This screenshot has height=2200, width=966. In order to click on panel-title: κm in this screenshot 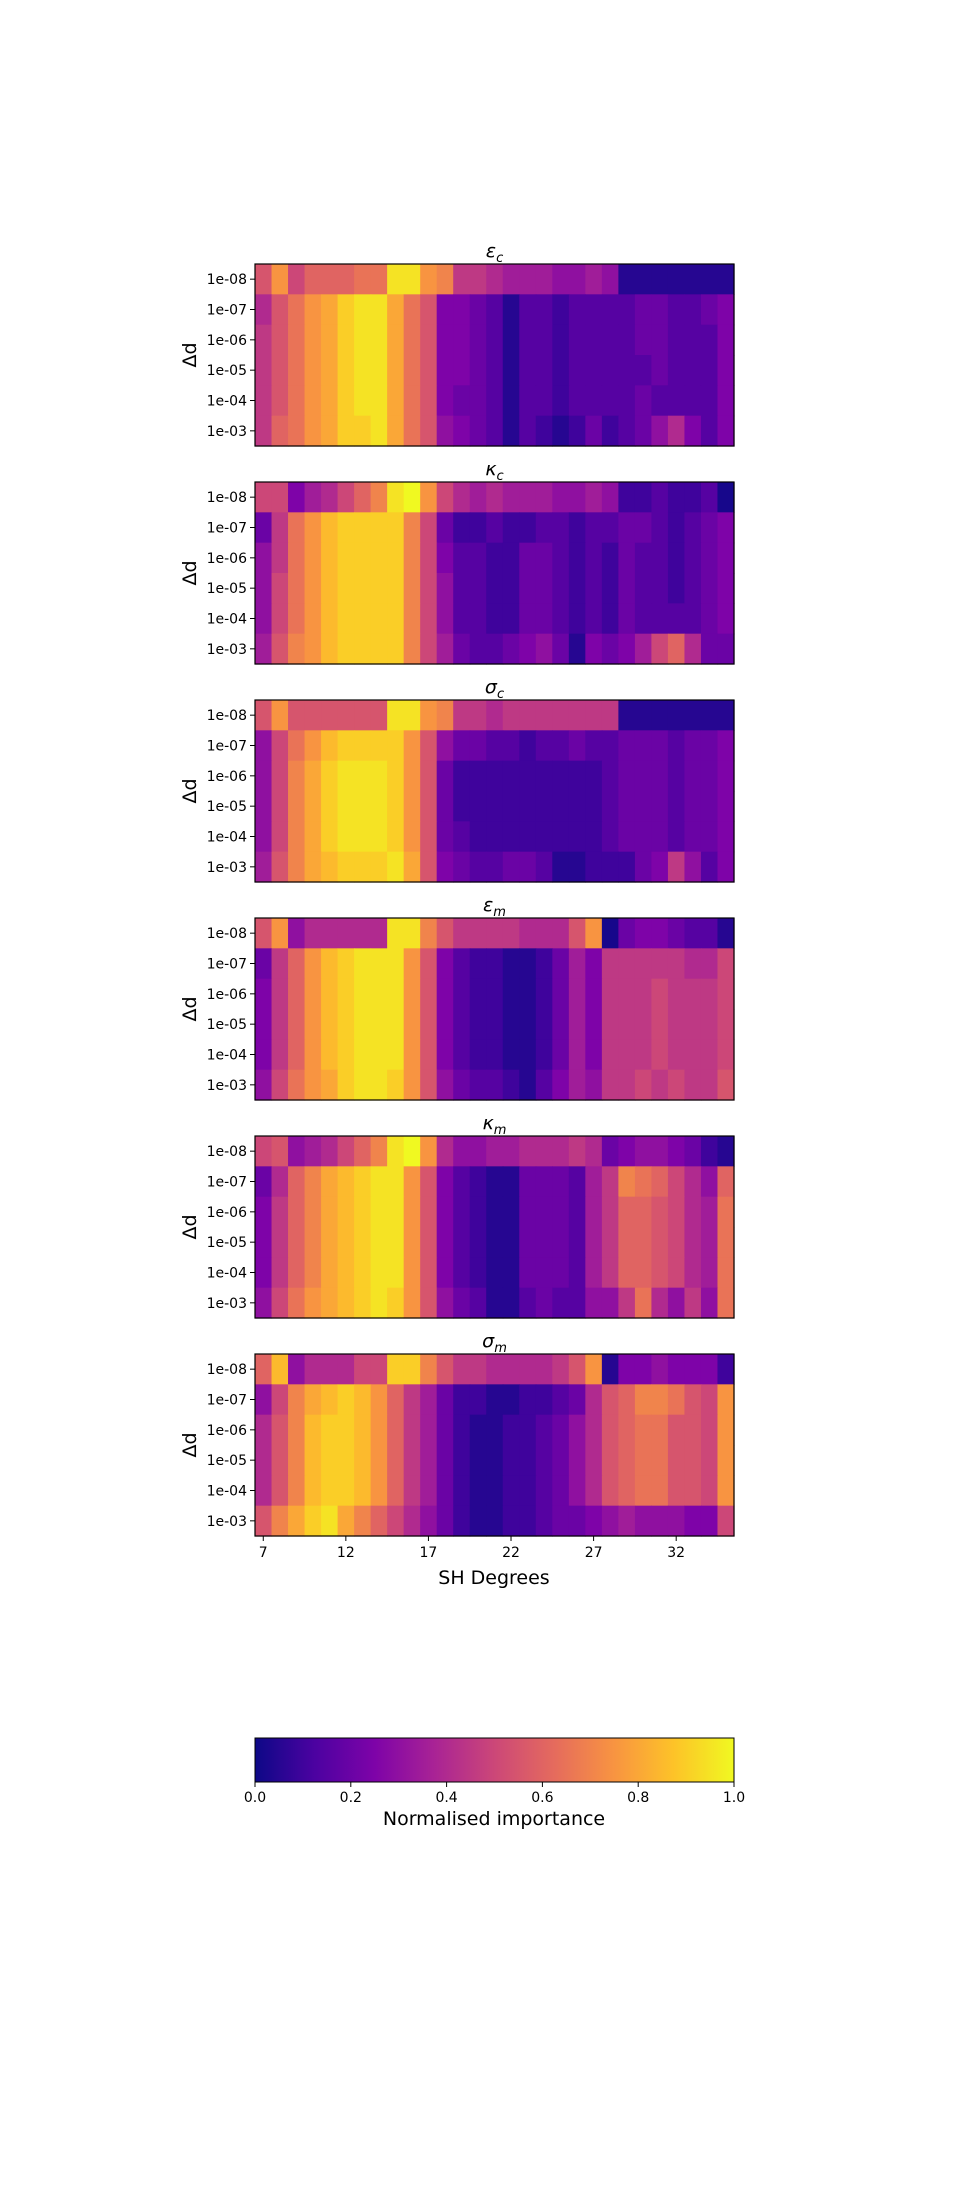, I will do `click(495, 1125)`.